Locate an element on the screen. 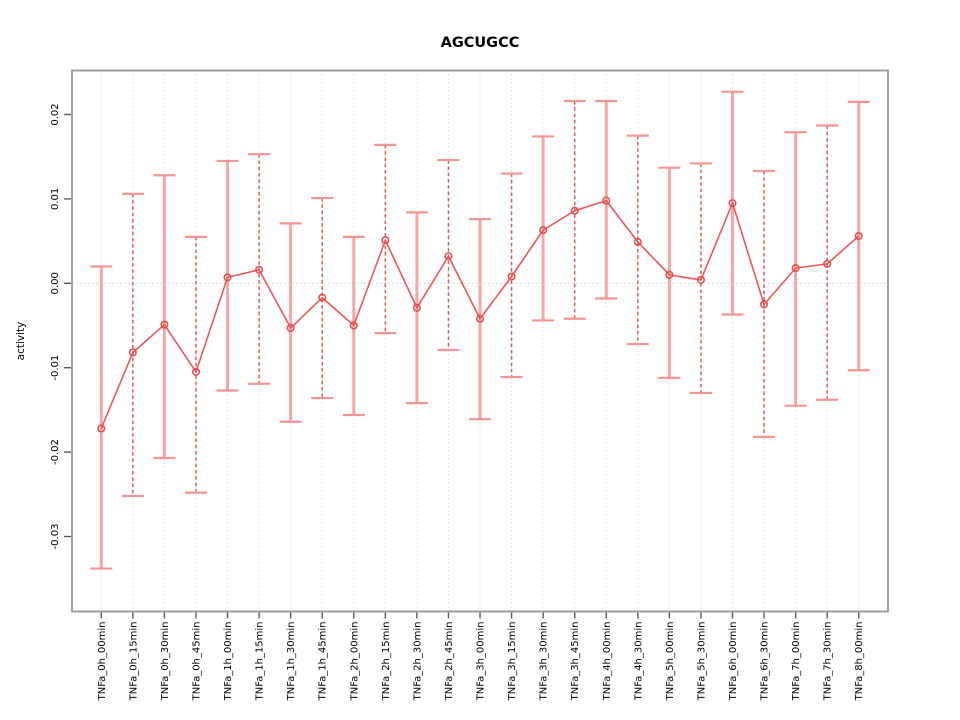 This screenshot has height=720, width=960. y-axis-label: activity is located at coordinates (21, 341).